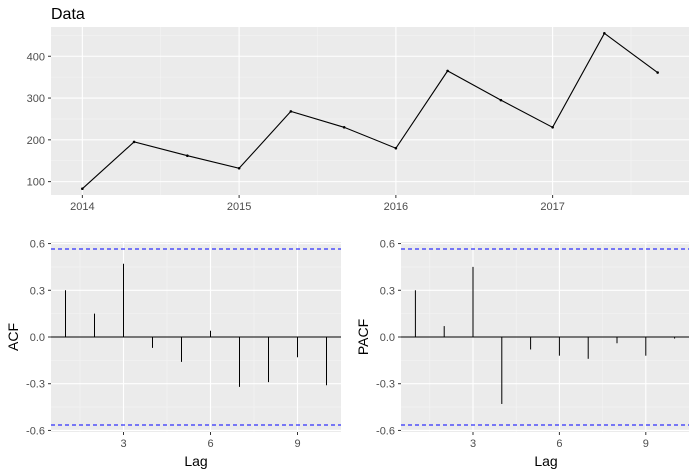  What do you see at coordinates (35, 431) in the screenshot?
I see `acf-y-tick-label: -0.6` at bounding box center [35, 431].